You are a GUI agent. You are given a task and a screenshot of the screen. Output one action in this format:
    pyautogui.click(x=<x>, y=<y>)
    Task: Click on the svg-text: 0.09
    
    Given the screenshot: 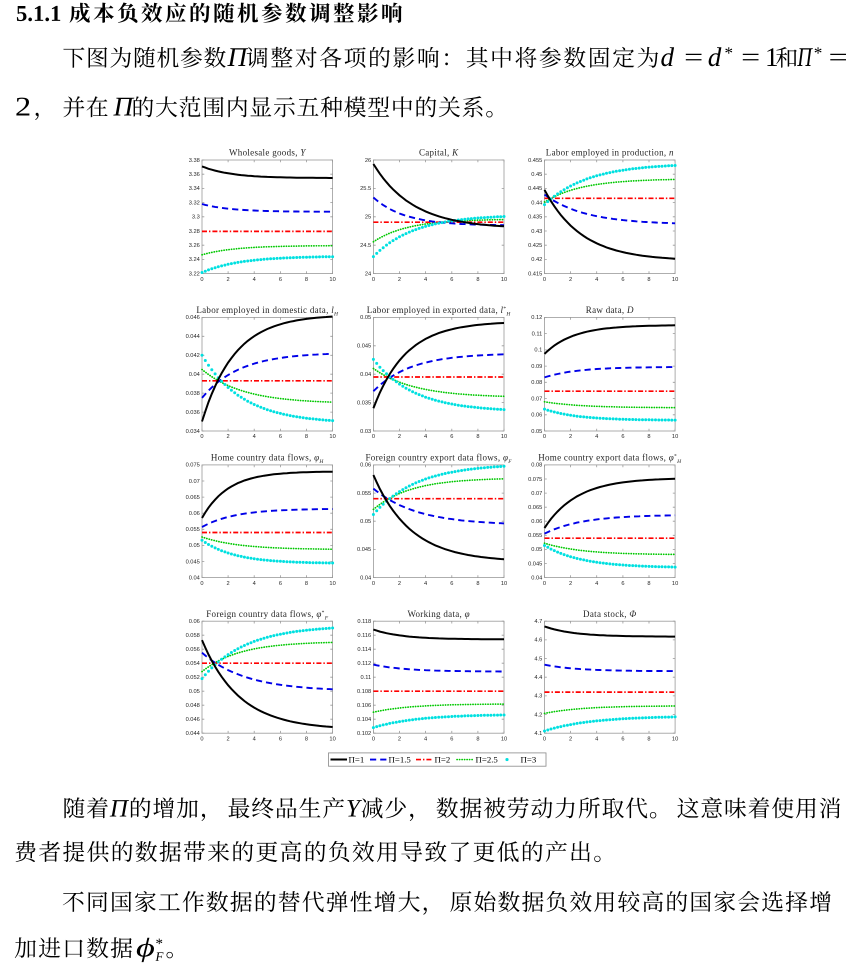 What is the action you would take?
    pyautogui.click(x=536, y=367)
    